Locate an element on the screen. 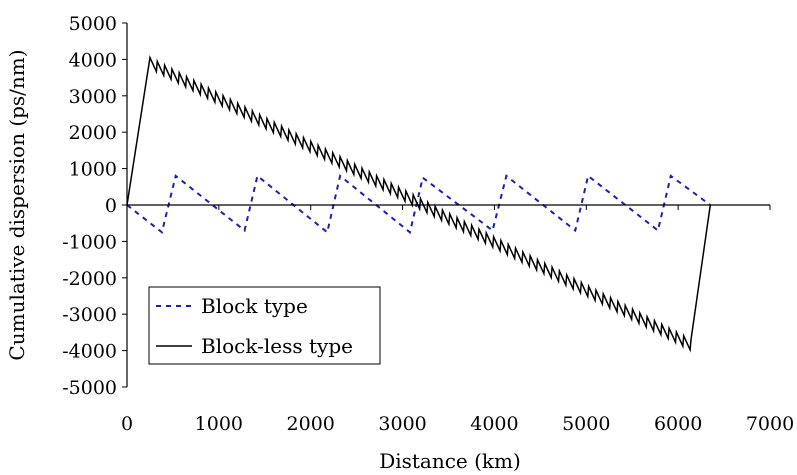  legend-box is located at coordinates (264, 325).